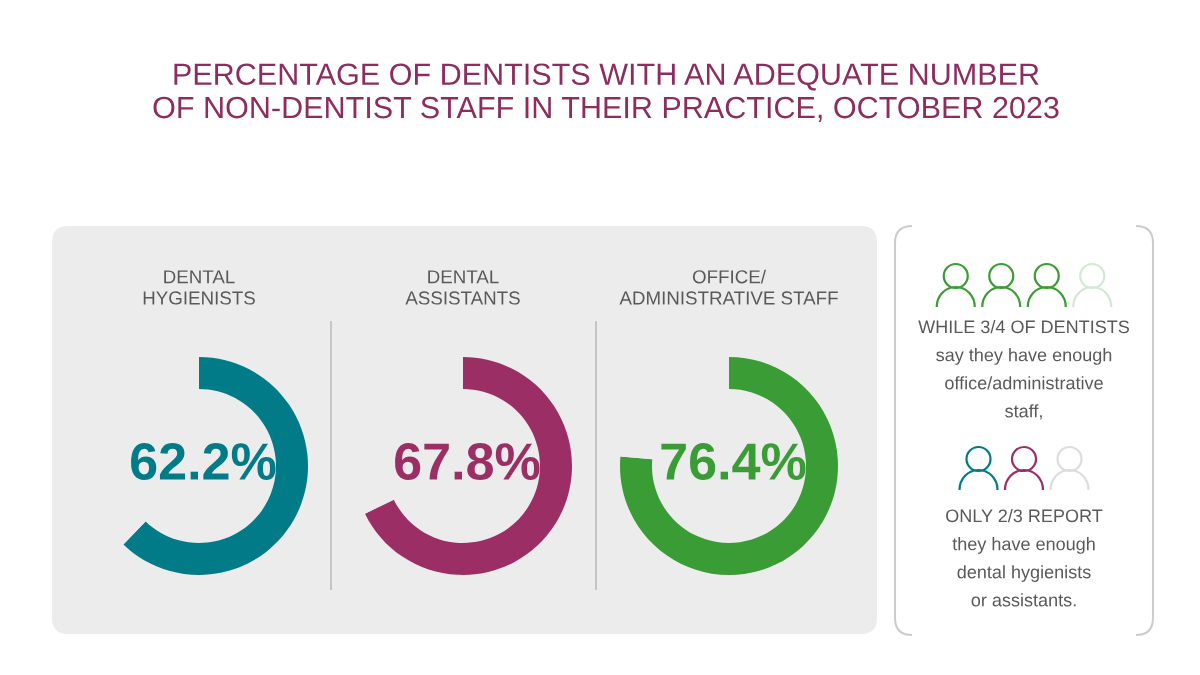 The height and width of the screenshot is (675, 1200). Describe the element at coordinates (462, 287) in the screenshot. I see `slice-label: DENTAL ASSISTANTS` at that location.